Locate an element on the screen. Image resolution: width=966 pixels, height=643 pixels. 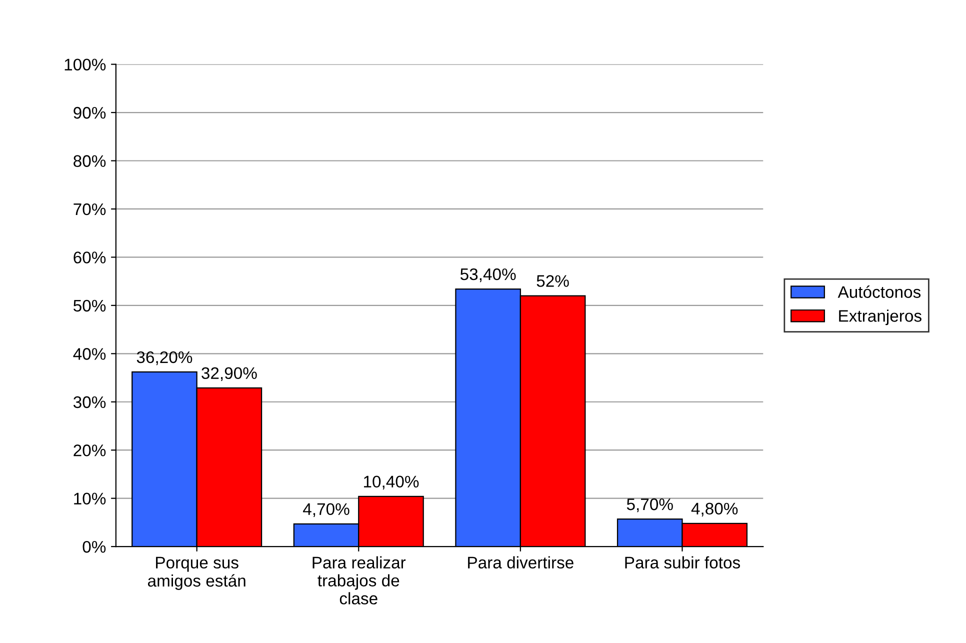
y-tick-label: 30% is located at coordinates (89, 402).